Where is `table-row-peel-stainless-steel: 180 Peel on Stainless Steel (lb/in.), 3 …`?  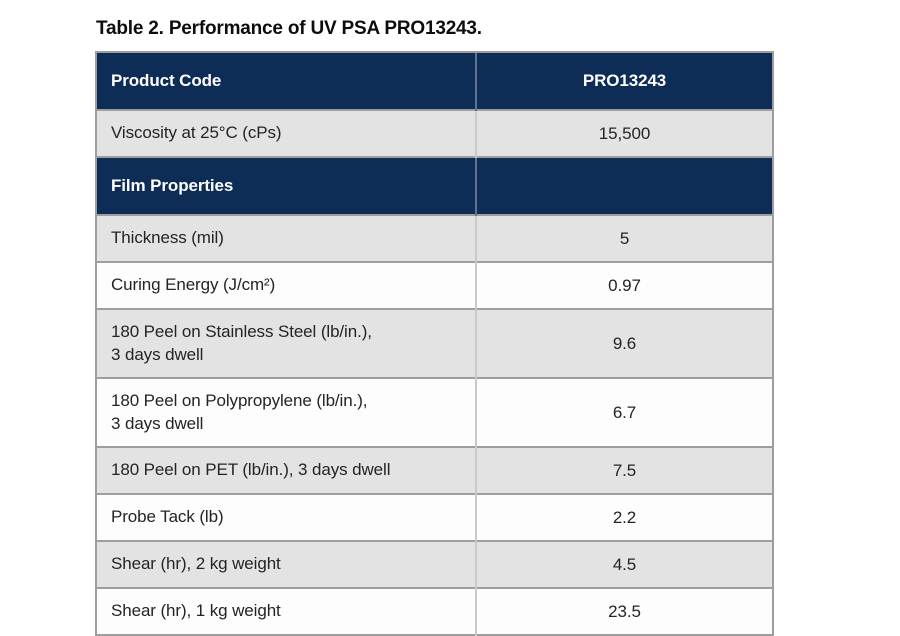
table-row-peel-stainless-steel: 180 Peel on Stainless Steel (lb/in.), 3 … is located at coordinates (434, 343).